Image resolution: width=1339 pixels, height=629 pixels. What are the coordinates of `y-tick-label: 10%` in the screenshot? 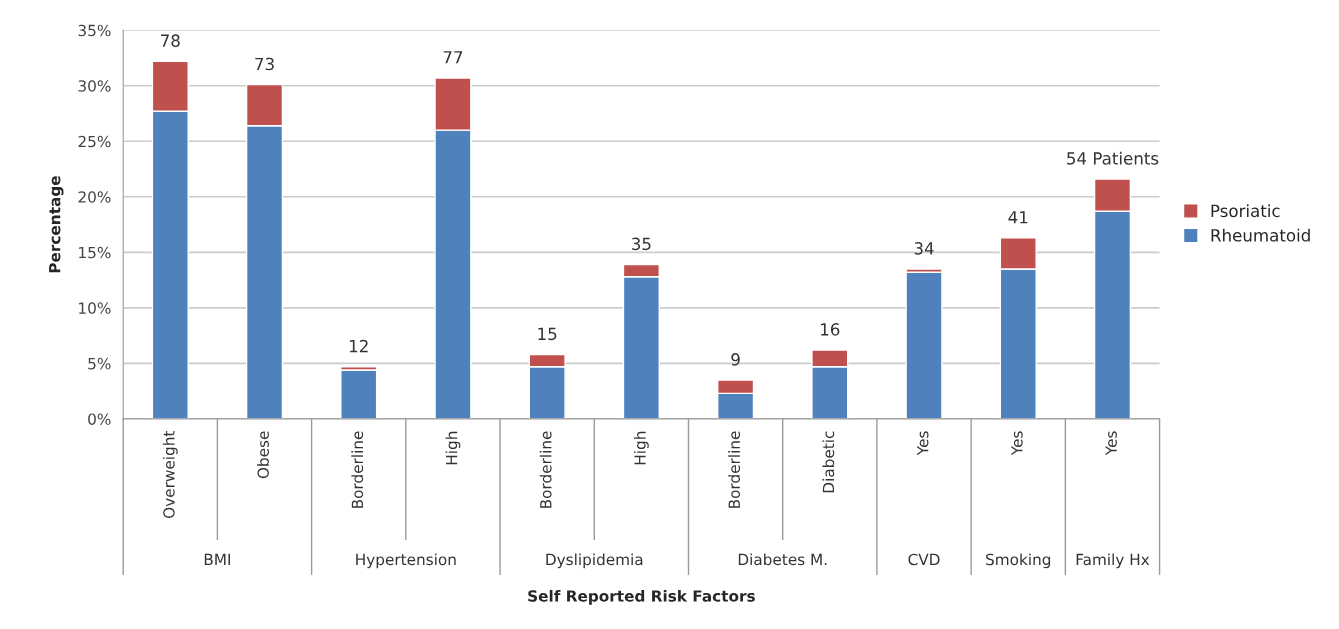 It's located at (95, 308).